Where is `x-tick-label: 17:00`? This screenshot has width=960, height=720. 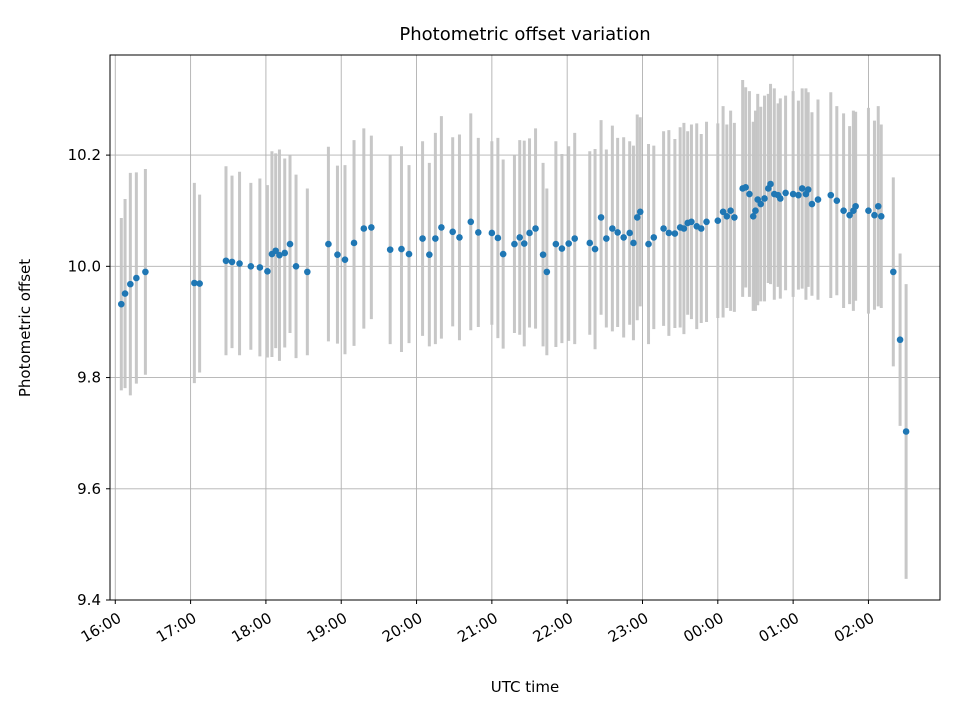
x-tick-label: 17:00 is located at coordinates (176, 627).